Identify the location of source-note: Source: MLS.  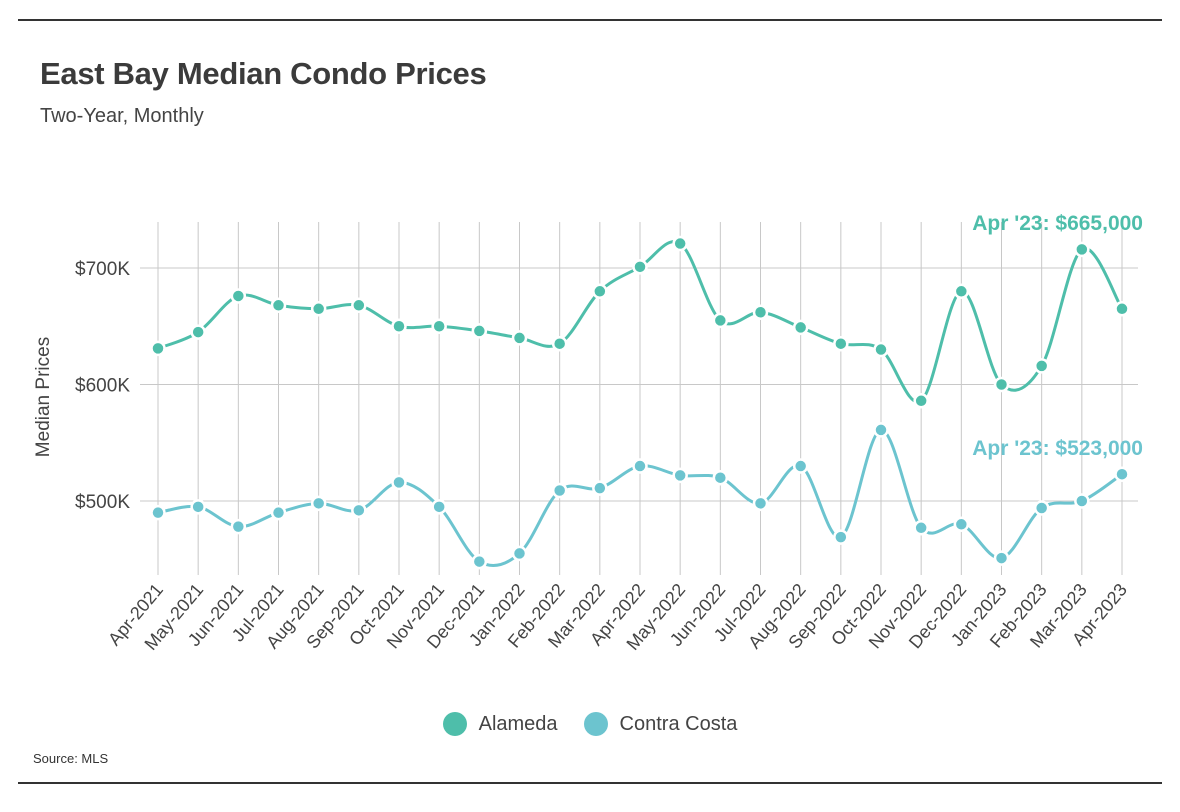
(71, 758).